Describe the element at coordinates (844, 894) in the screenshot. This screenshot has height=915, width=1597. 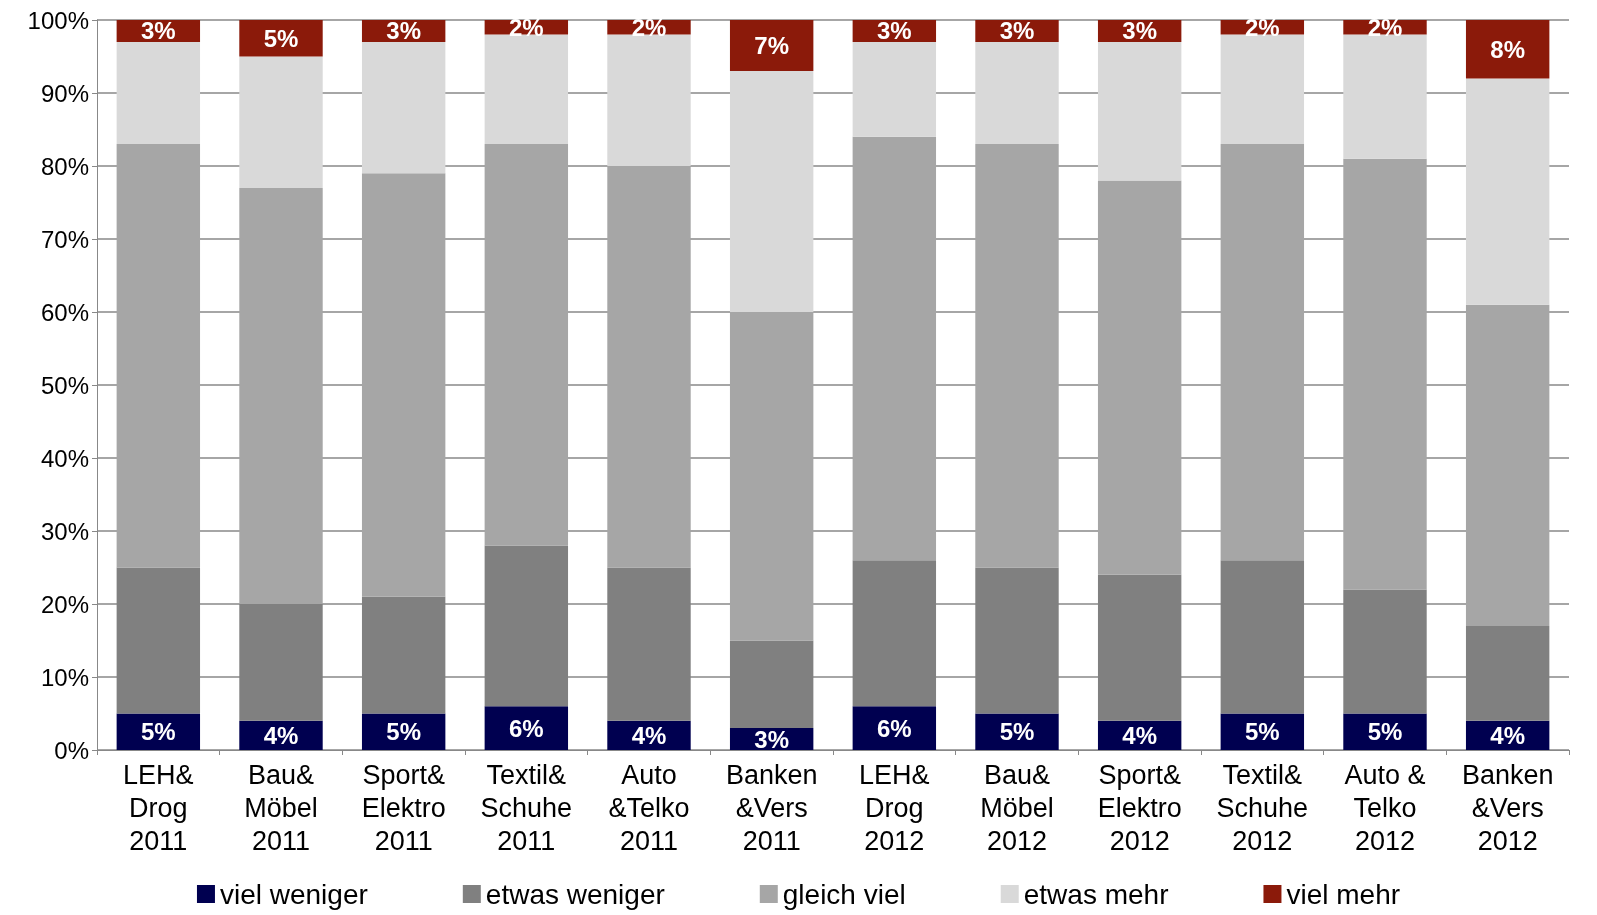
I see `legend-label: gleich viel` at that location.